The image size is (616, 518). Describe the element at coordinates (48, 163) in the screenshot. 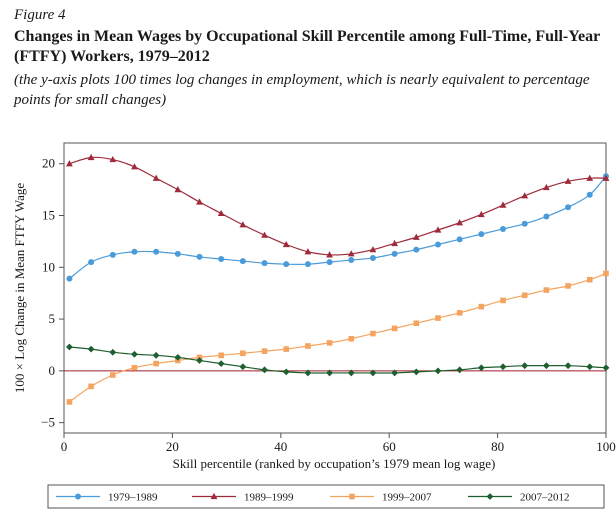

I see `y-tick-label: 20` at that location.